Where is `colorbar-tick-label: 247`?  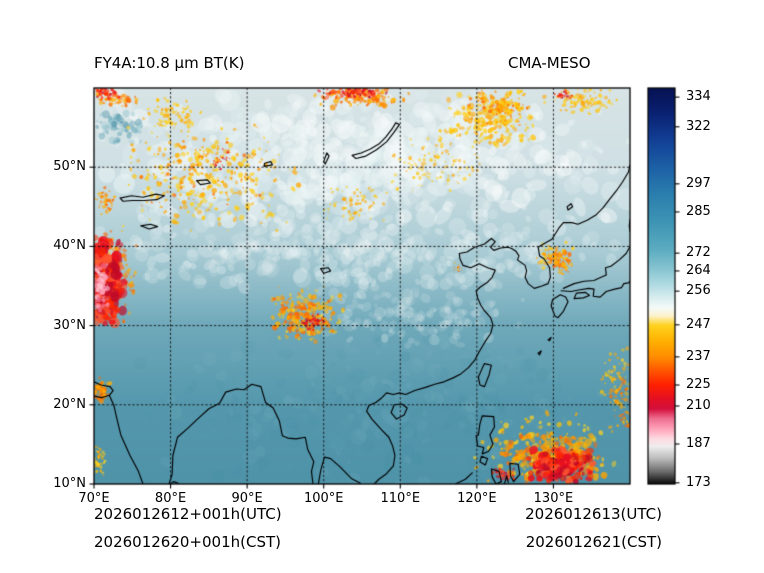
colorbar-tick-label: 247 is located at coordinates (698, 324).